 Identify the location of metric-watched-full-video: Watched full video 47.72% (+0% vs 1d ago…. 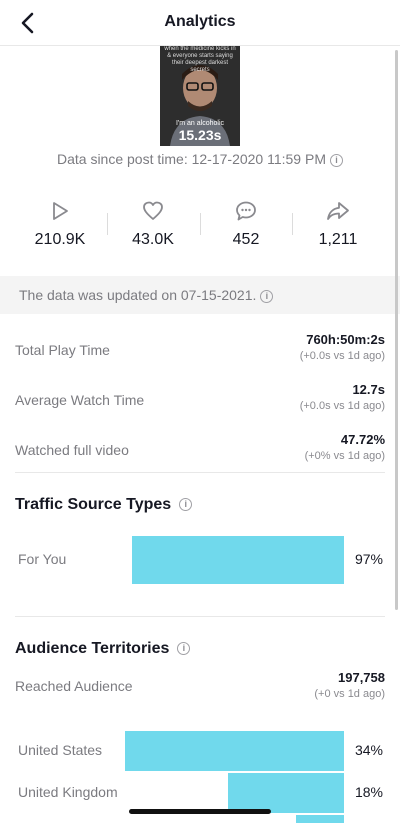
(200, 450).